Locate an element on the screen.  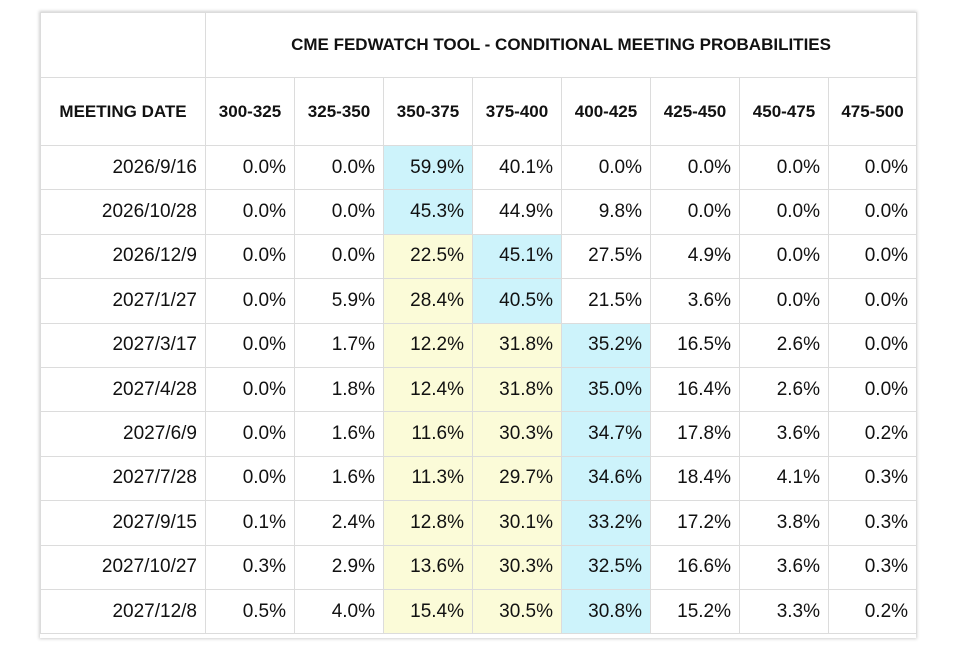
probability-cell: 22.5% is located at coordinates (428, 256).